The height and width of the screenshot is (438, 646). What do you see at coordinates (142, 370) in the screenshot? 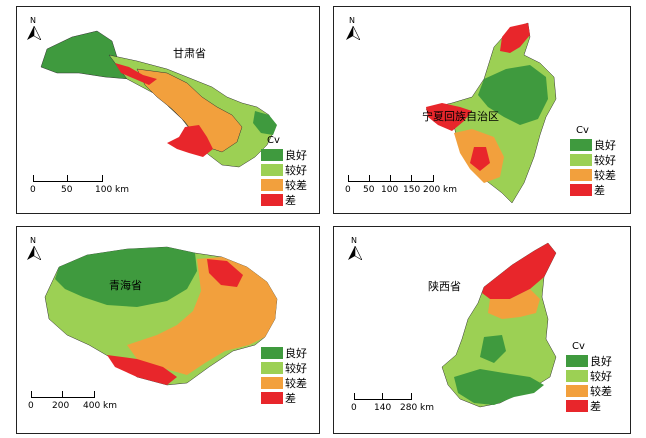
I see `qinghai-bad-zone-south` at bounding box center [142, 370].